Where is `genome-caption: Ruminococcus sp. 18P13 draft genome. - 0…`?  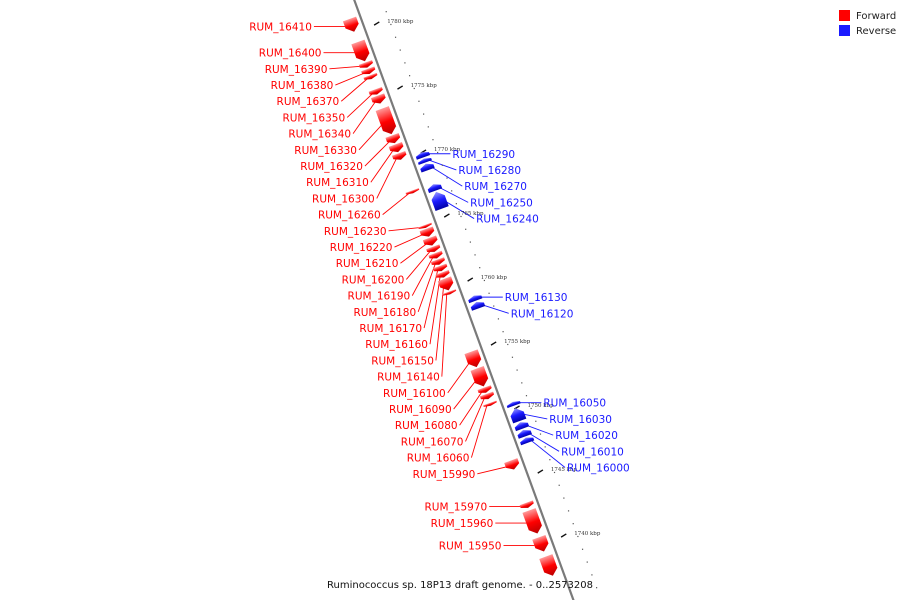 genome-caption: Ruminococcus sp. 18P13 draft genome. - 0… is located at coordinates (460, 585).